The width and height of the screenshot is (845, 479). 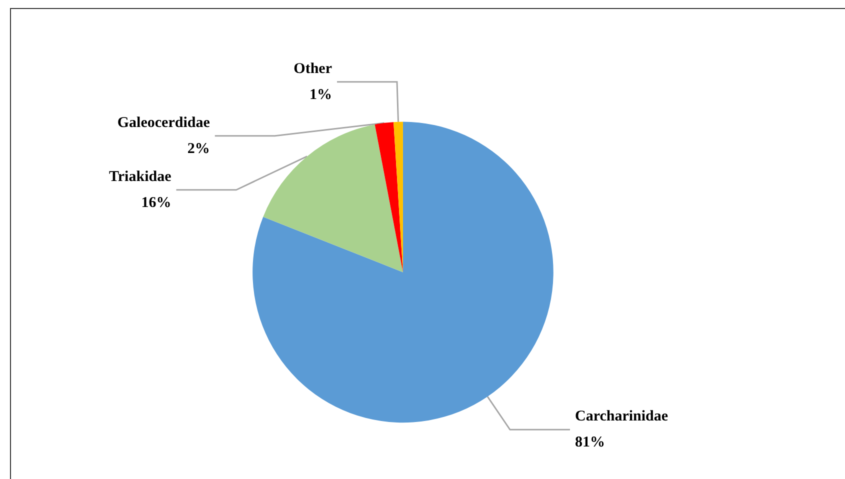 I want to click on slice-label: Carcharinidae, so click(x=621, y=416).